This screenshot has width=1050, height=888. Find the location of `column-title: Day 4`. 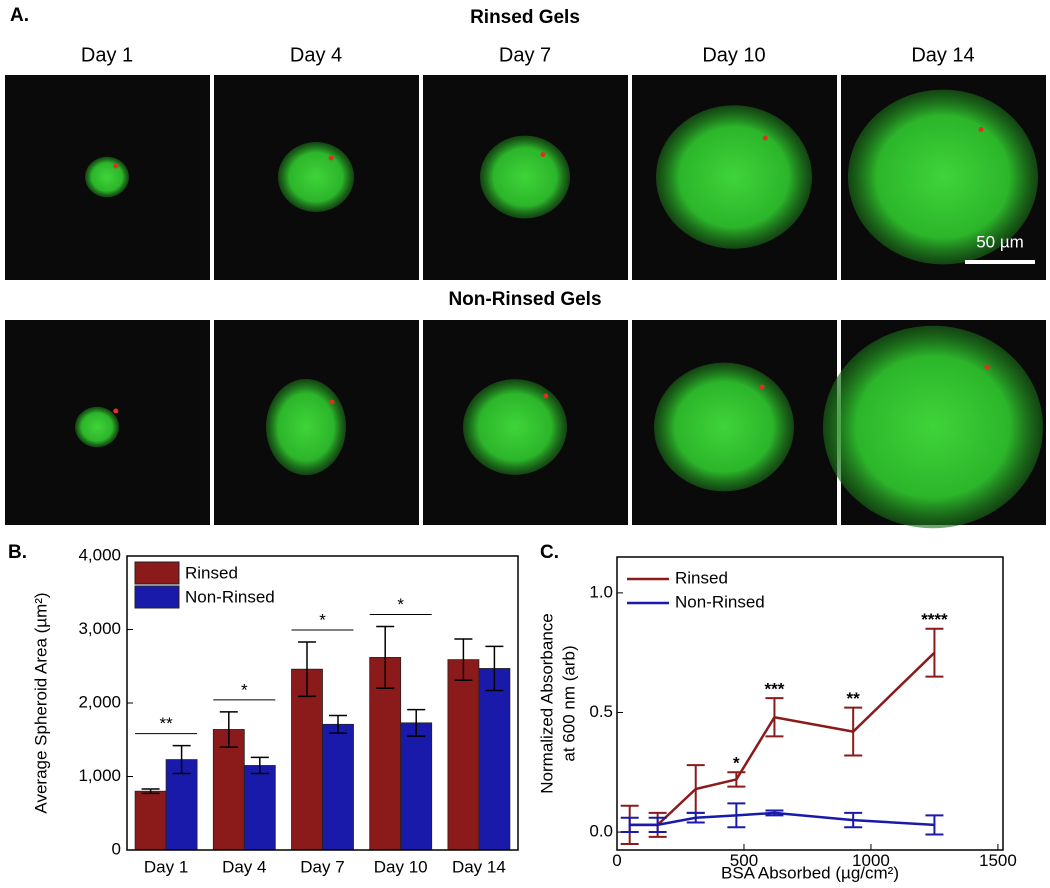

column-title: Day 4 is located at coordinates (316, 55).